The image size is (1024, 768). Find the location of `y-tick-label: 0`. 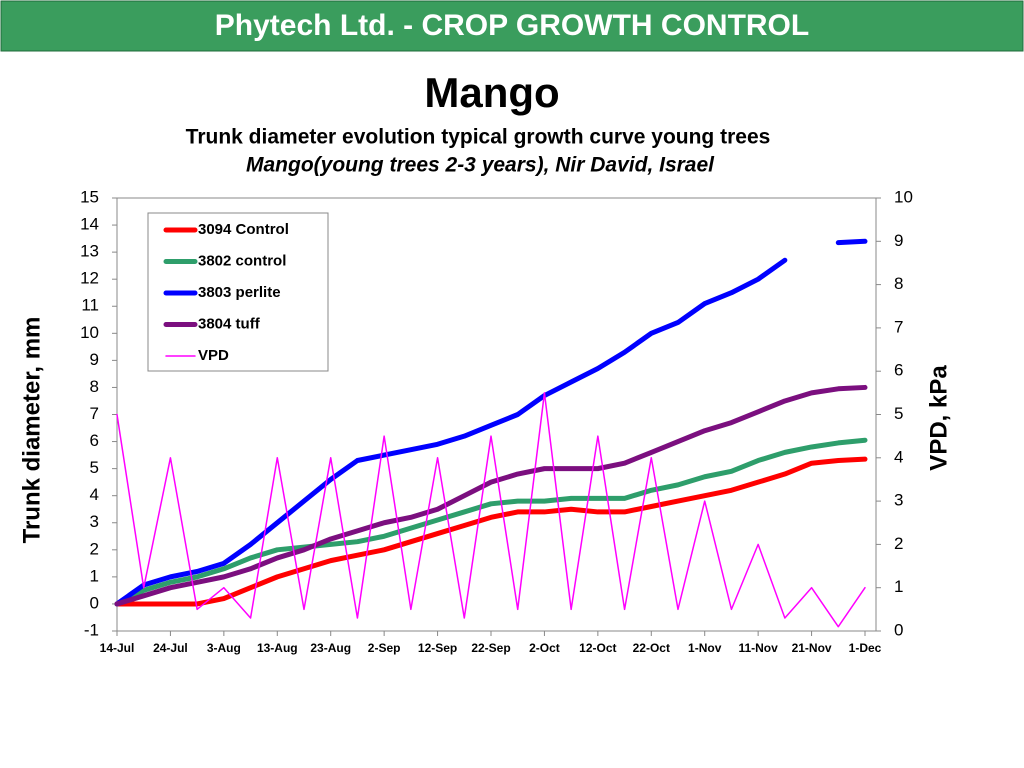

y-tick-label: 0 is located at coordinates (94, 602).